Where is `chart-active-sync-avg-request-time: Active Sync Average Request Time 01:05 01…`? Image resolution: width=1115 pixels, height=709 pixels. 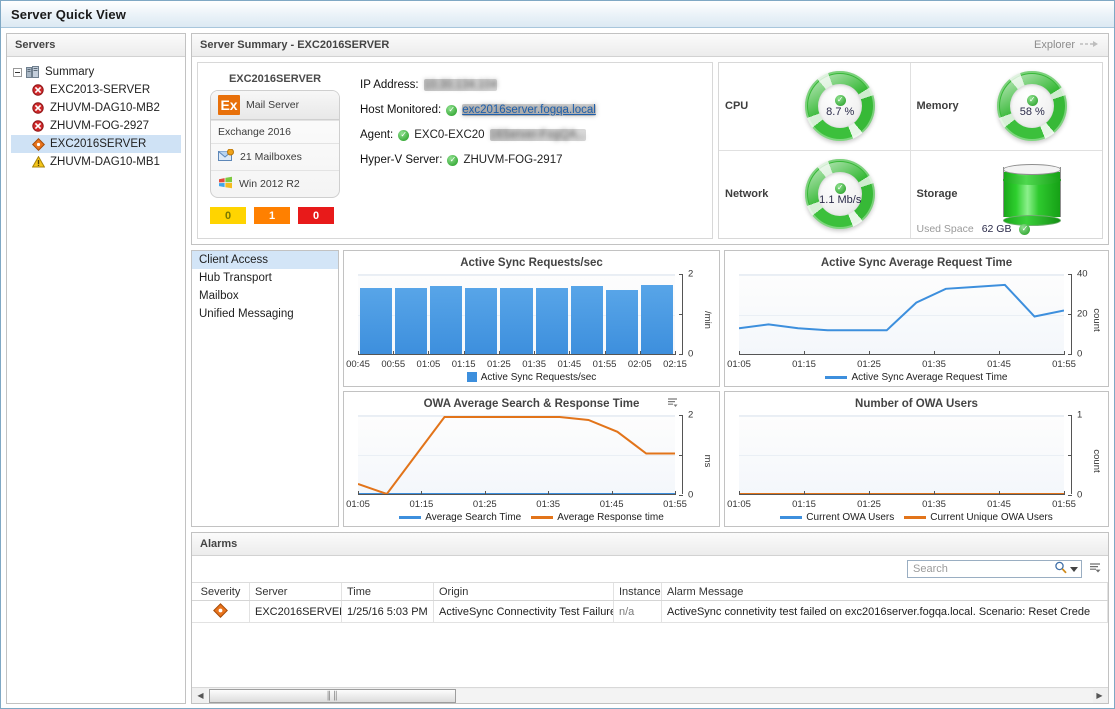 chart-active-sync-avg-request-time: Active Sync Average Request Time 01:05 01… is located at coordinates (916, 318).